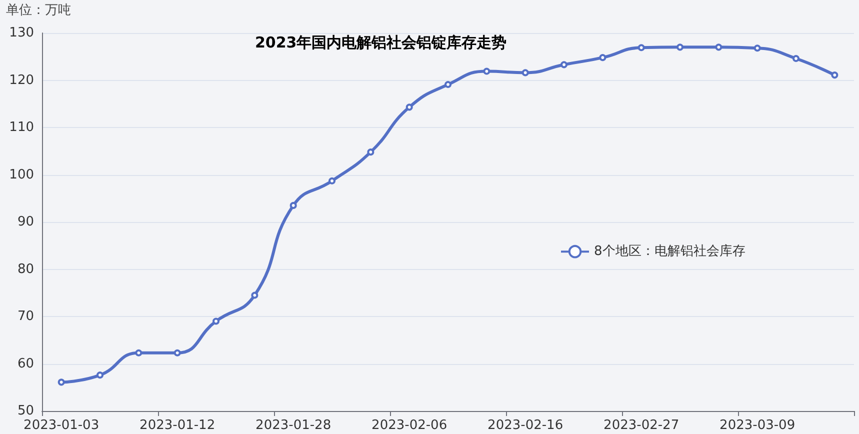 This screenshot has width=859, height=434. I want to click on y-tick-label: 70, so click(25, 316).